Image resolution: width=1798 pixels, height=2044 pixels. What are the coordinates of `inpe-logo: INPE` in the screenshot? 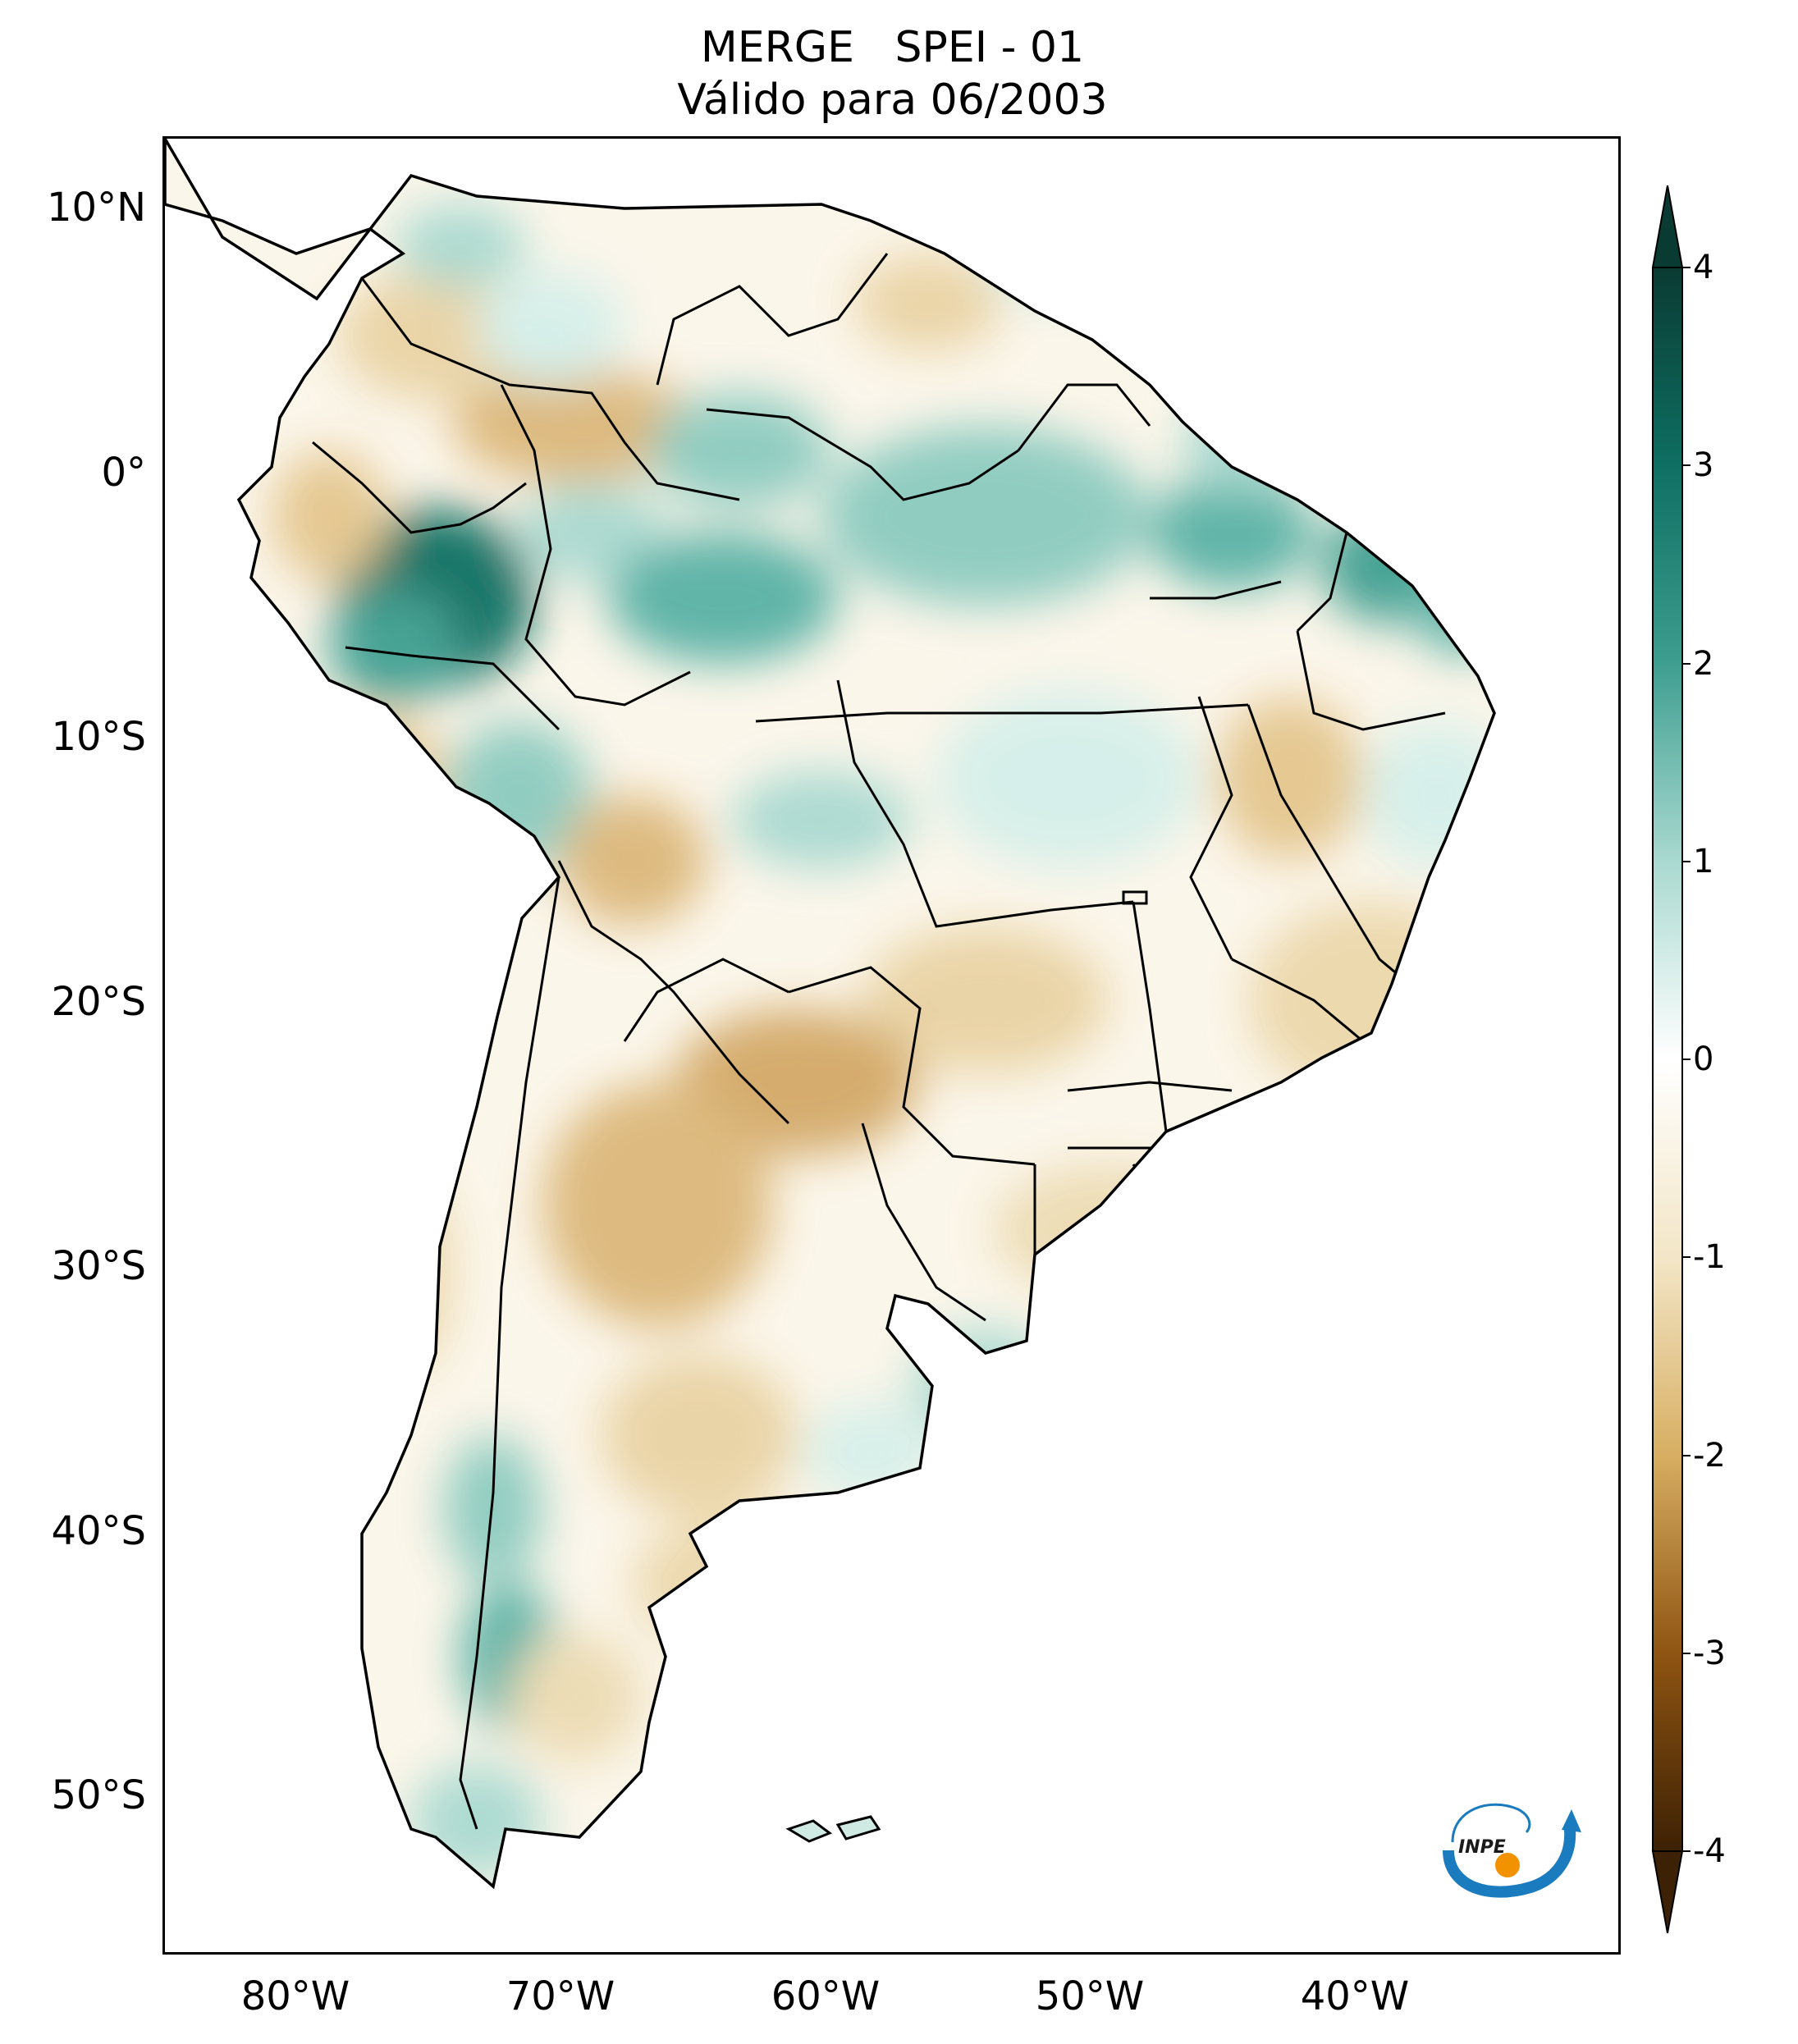 It's located at (1512, 1850).